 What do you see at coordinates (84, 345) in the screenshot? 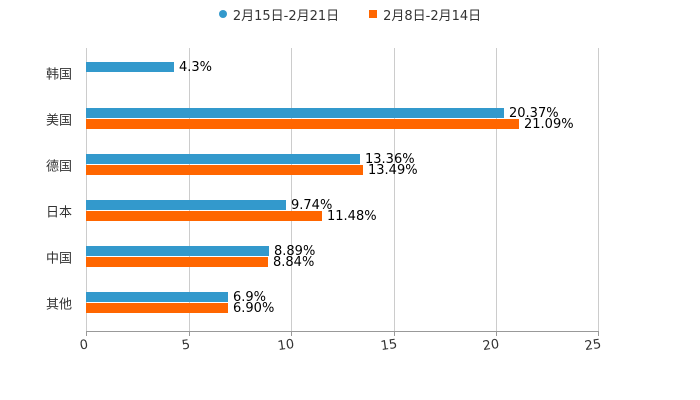
I see `x-tick-label: 0` at bounding box center [84, 345].